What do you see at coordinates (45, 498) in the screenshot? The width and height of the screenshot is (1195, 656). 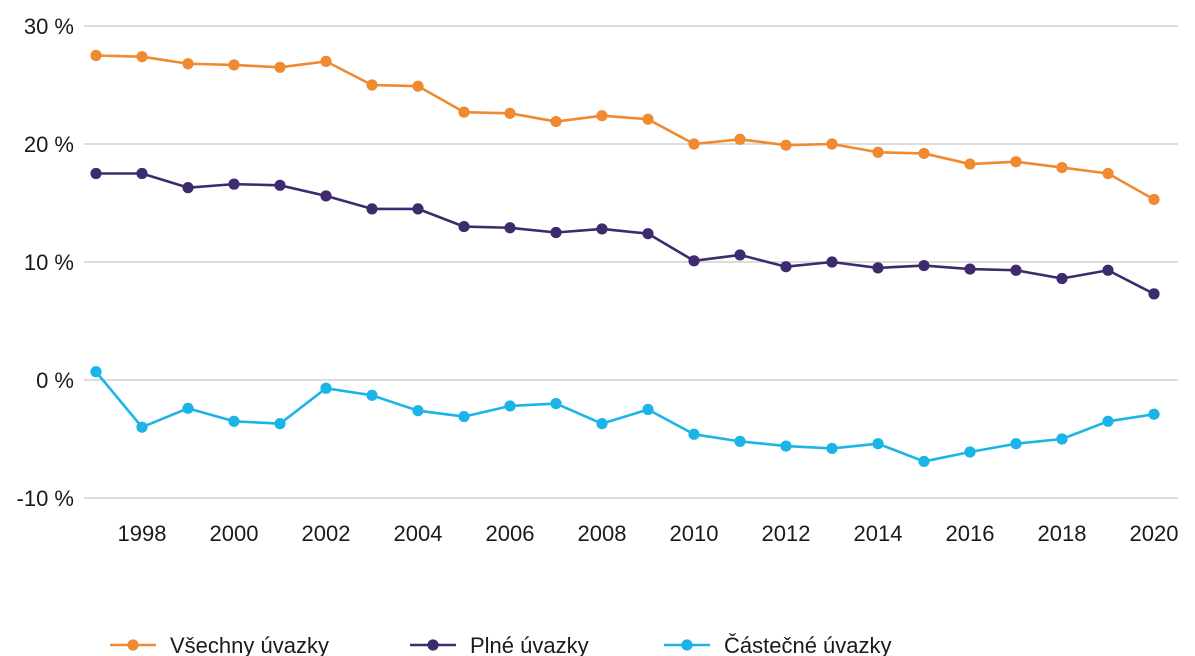 I see `y-tick-label: -10 %` at bounding box center [45, 498].